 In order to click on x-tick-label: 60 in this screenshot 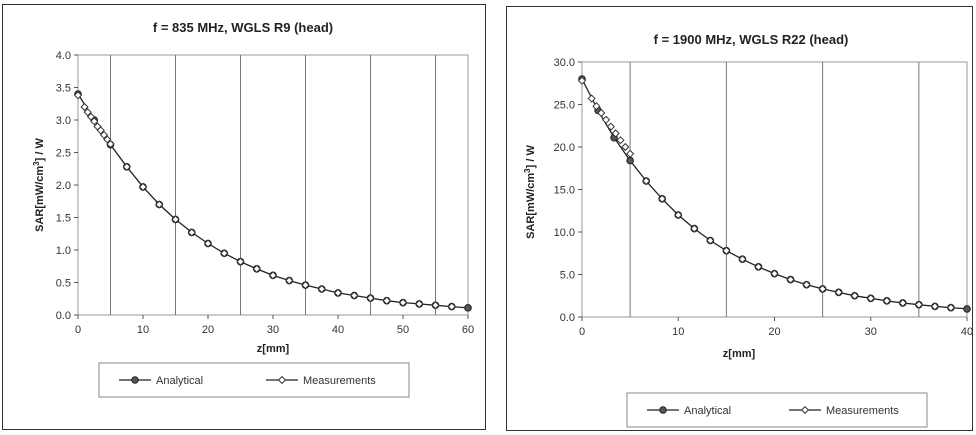, I will do `click(468, 330)`.